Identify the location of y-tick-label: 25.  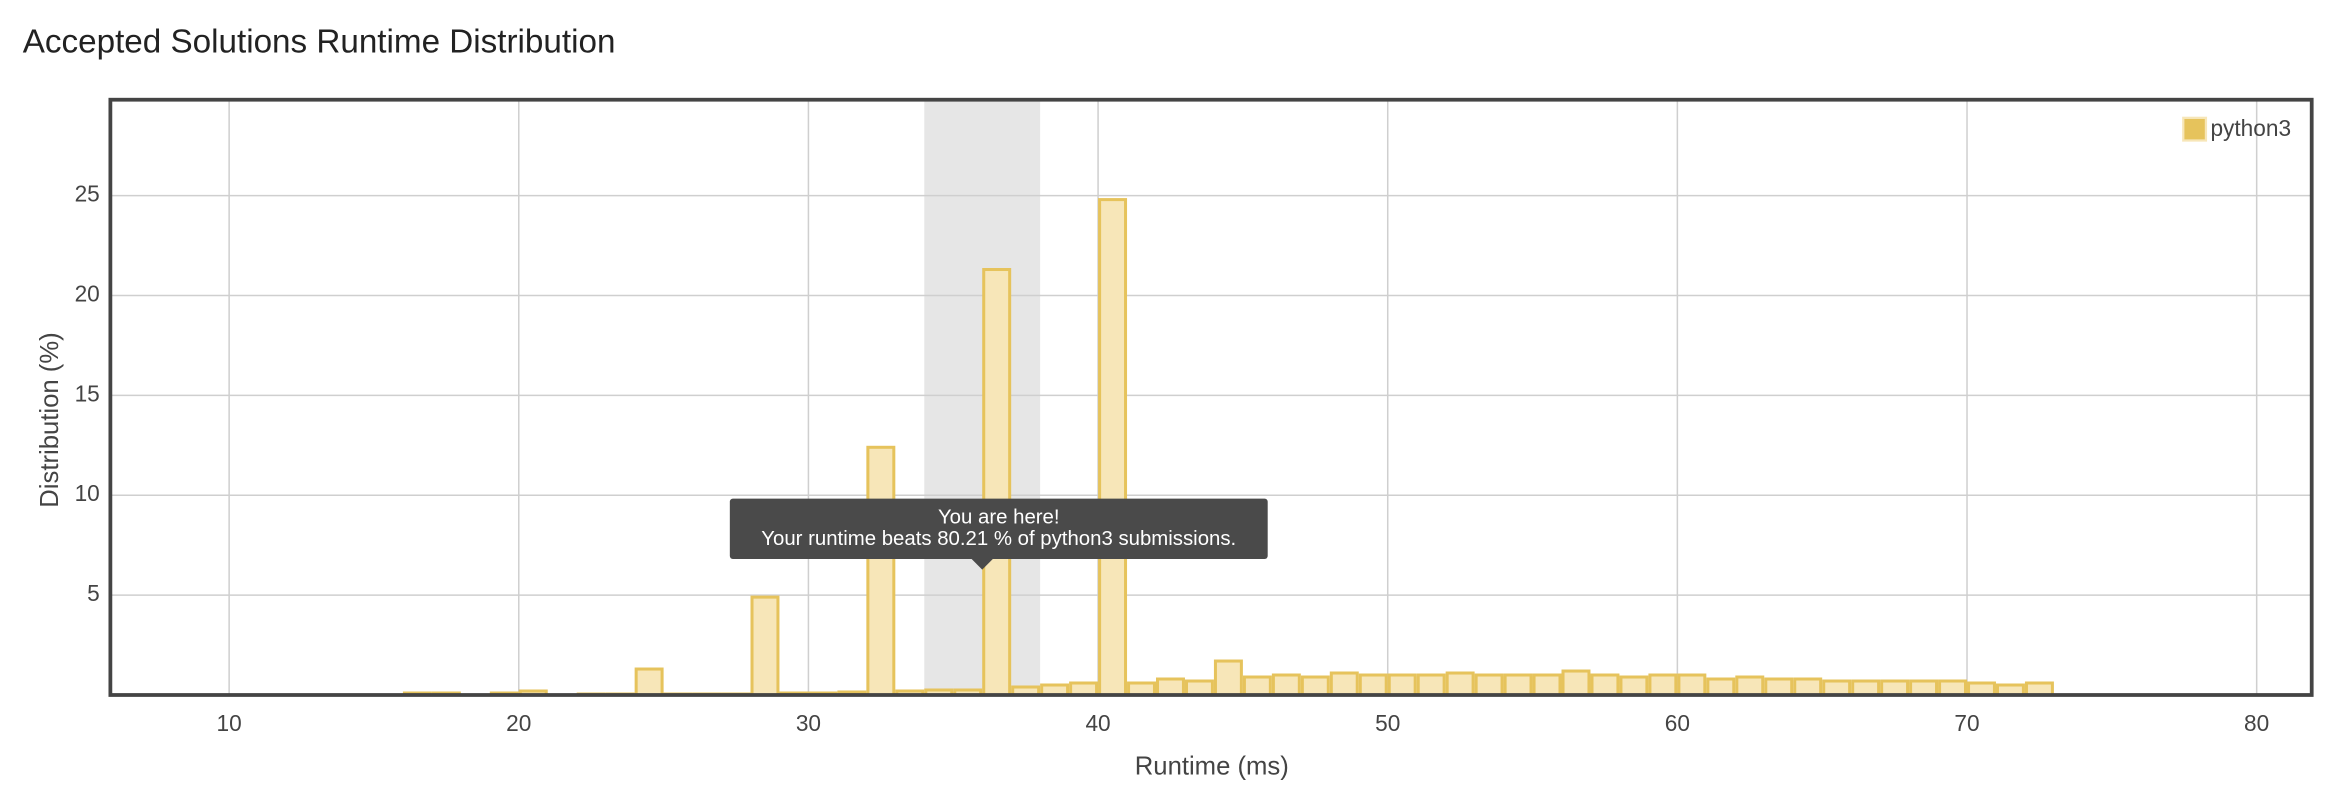
(87, 194).